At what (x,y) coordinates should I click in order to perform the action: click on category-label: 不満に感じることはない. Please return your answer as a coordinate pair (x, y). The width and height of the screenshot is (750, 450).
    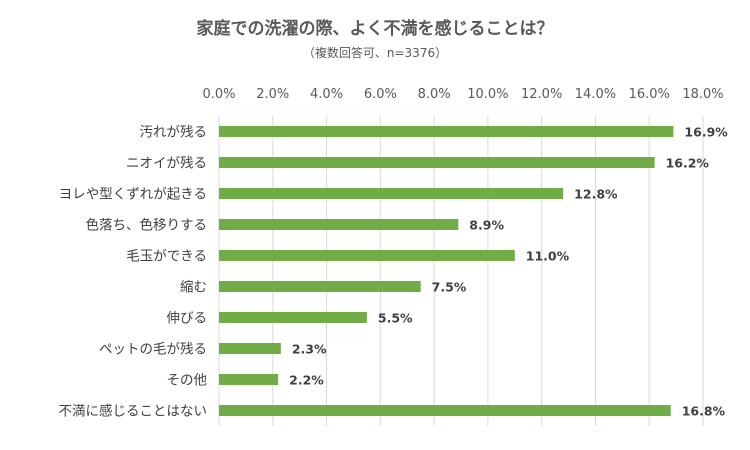
    Looking at the image, I should click on (133, 411).